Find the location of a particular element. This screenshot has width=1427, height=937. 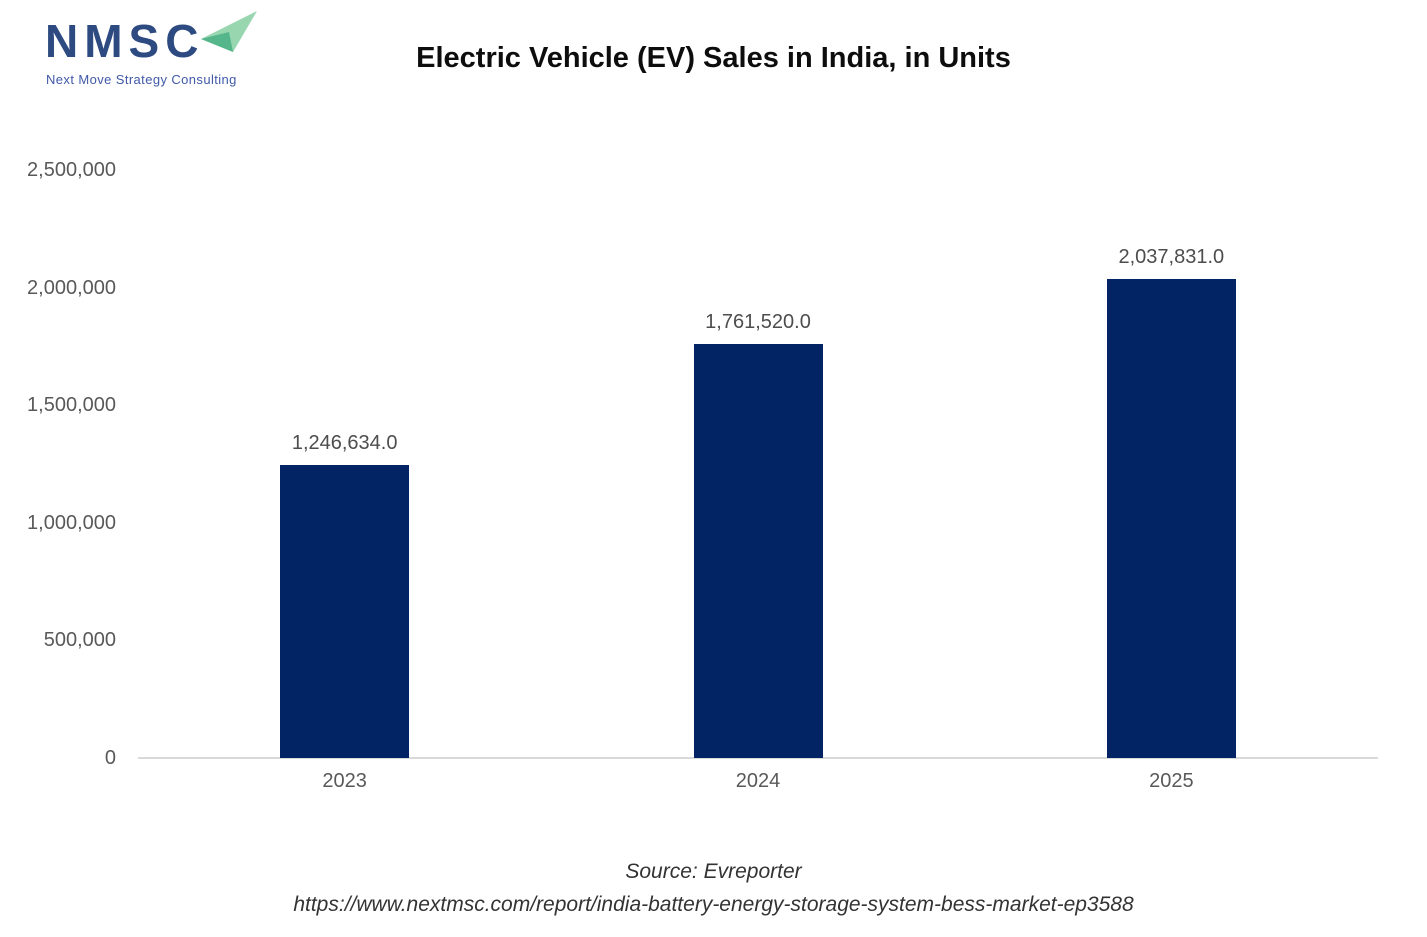

logo-brand-text: NMSC is located at coordinates (125, 41).